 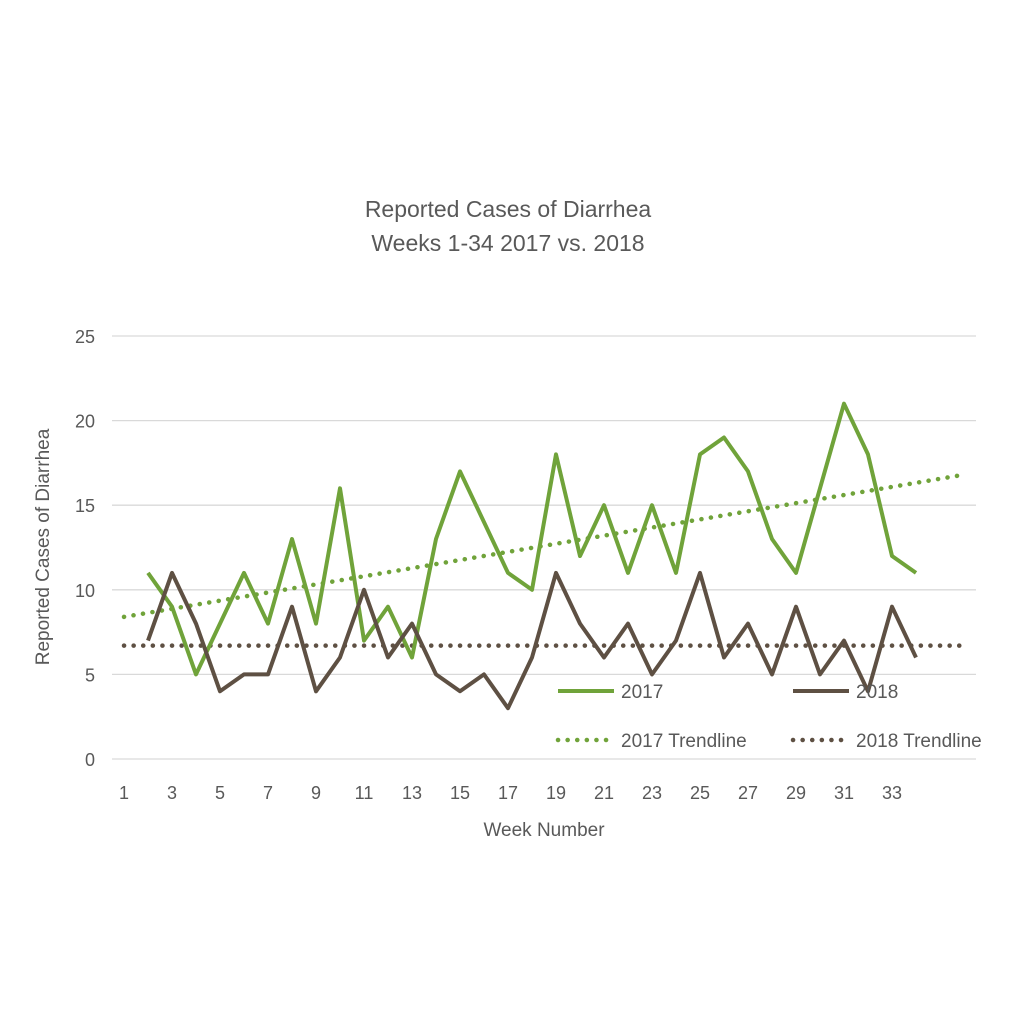 I want to click on x-tick-label: 29, so click(x=796, y=793).